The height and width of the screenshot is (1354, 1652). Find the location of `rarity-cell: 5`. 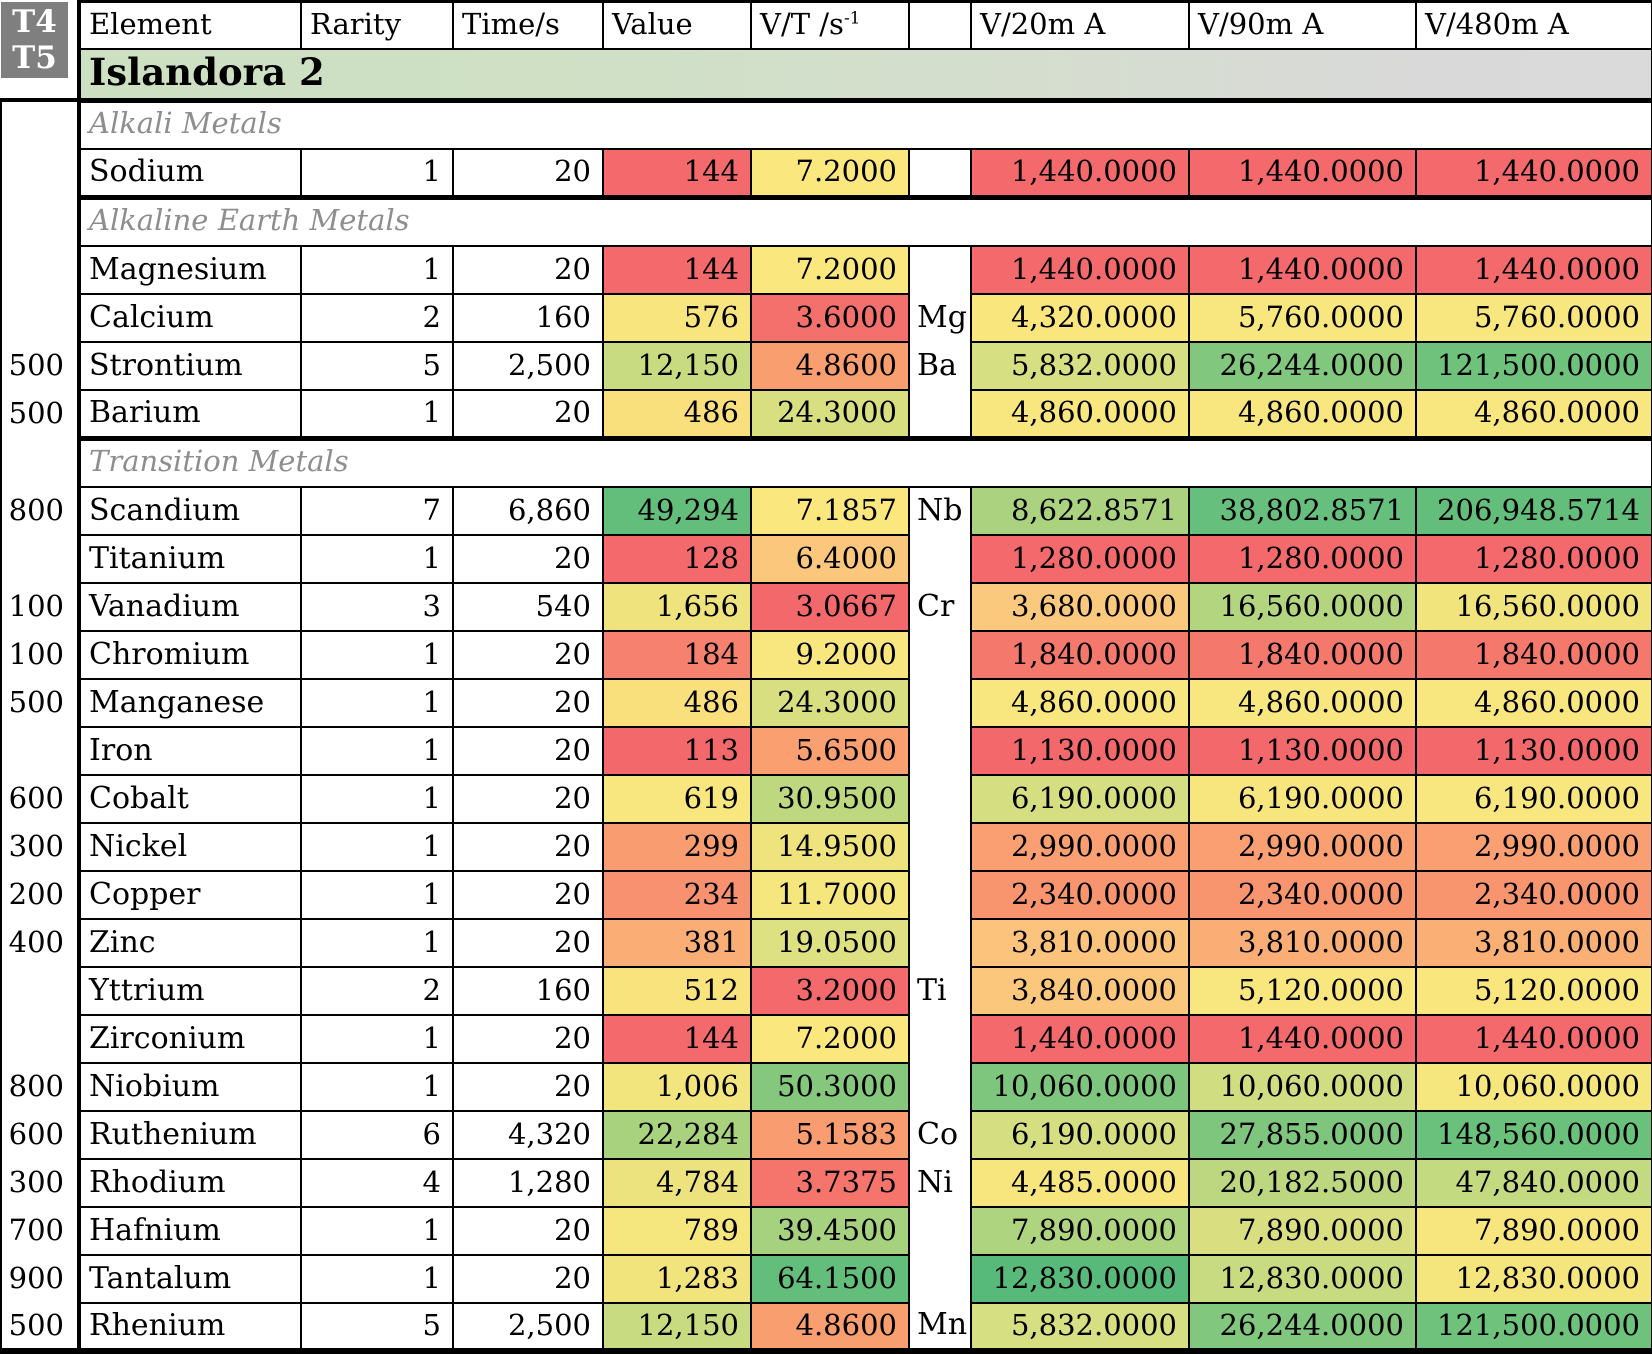

rarity-cell: 5 is located at coordinates (377, 366).